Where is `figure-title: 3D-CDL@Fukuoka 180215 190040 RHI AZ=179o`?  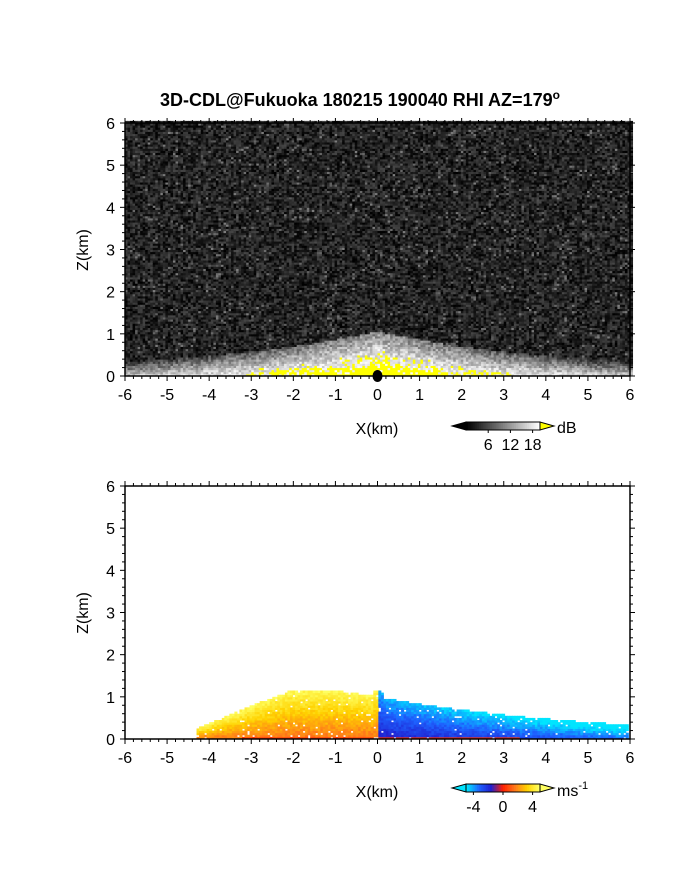 figure-title: 3D-CDL@Fukuoka 180215 190040 RHI AZ=179o is located at coordinates (360, 99).